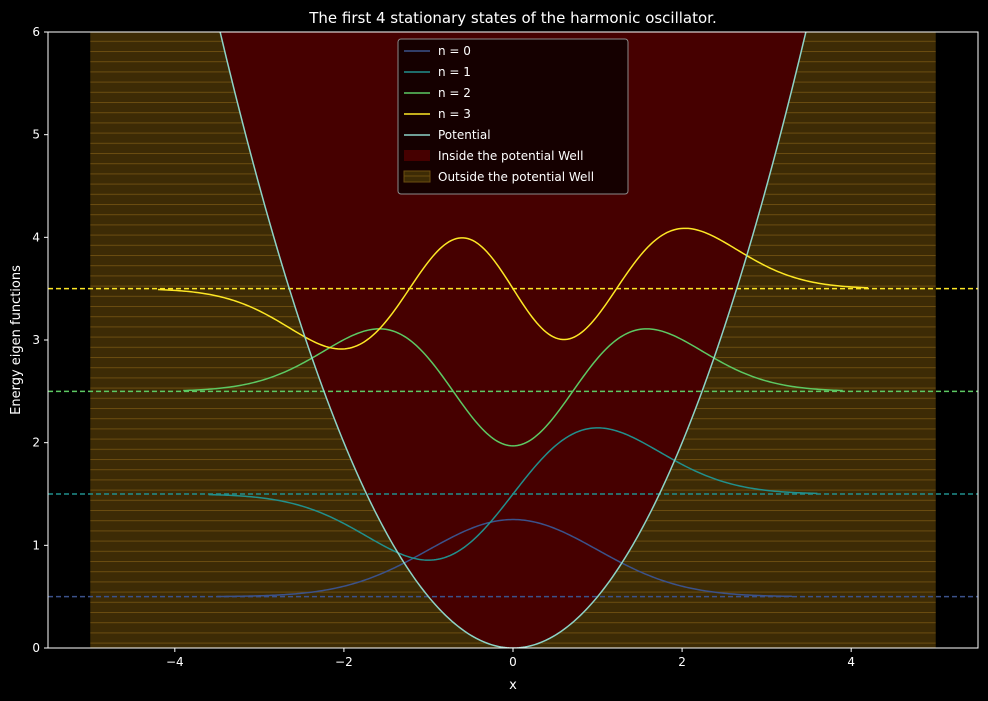 The width and height of the screenshot is (988, 701). Describe the element at coordinates (175, 662) in the screenshot. I see `x-tick-label: −4` at that location.